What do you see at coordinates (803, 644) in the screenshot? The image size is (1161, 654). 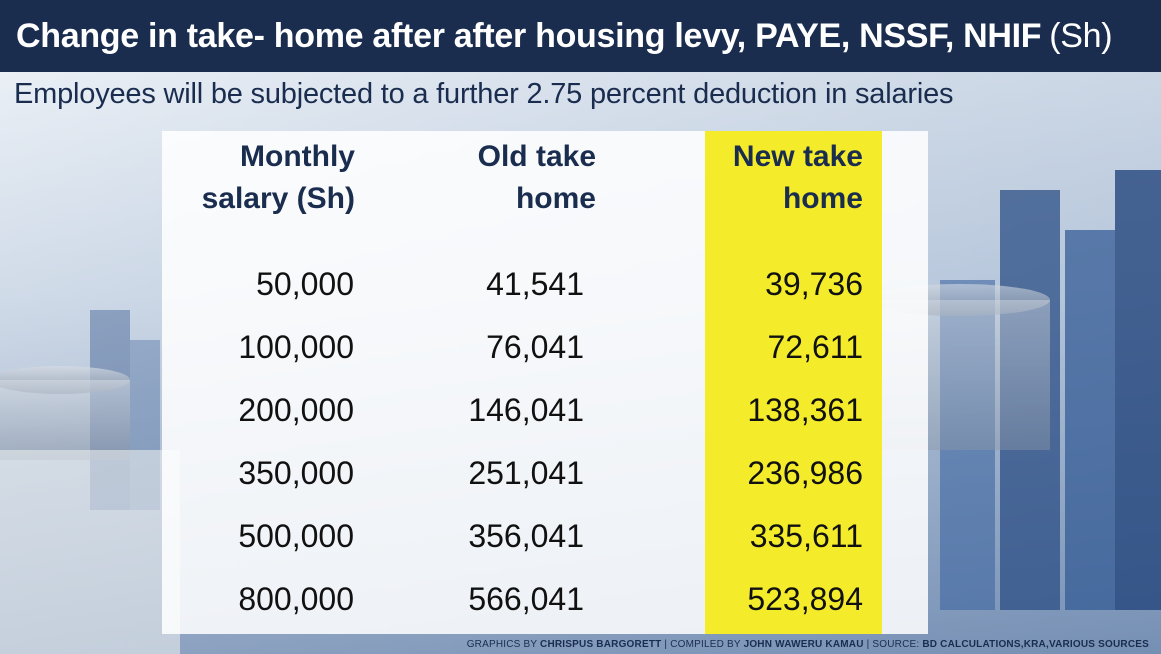 I see `credit-compiled-name: JOHN WAWERU KAMAU` at bounding box center [803, 644].